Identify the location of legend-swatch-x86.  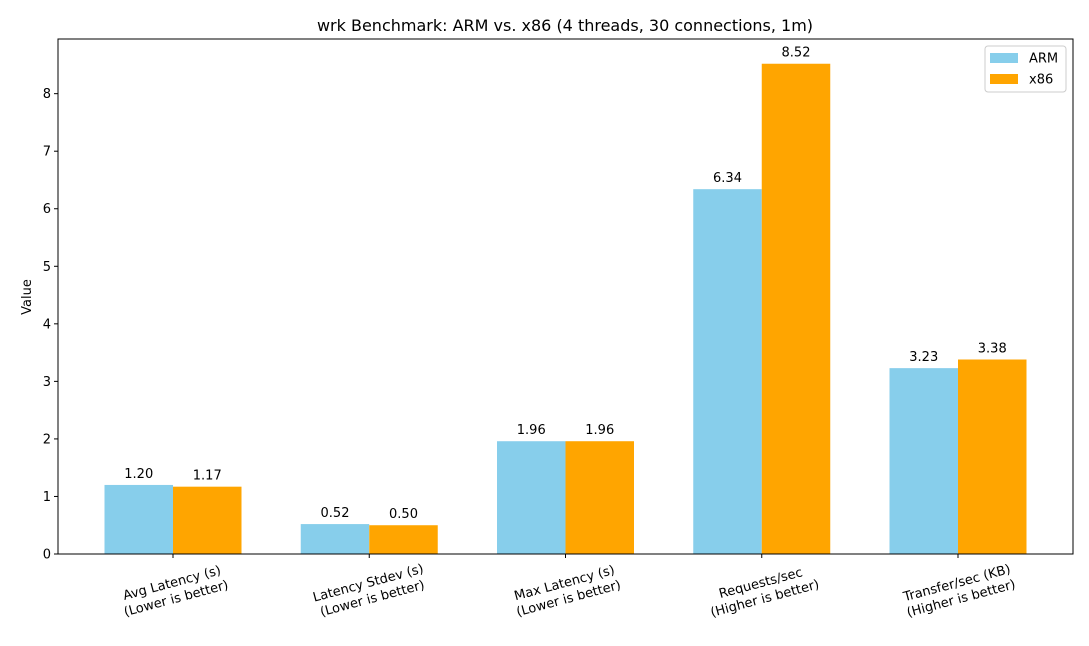
(1004, 79).